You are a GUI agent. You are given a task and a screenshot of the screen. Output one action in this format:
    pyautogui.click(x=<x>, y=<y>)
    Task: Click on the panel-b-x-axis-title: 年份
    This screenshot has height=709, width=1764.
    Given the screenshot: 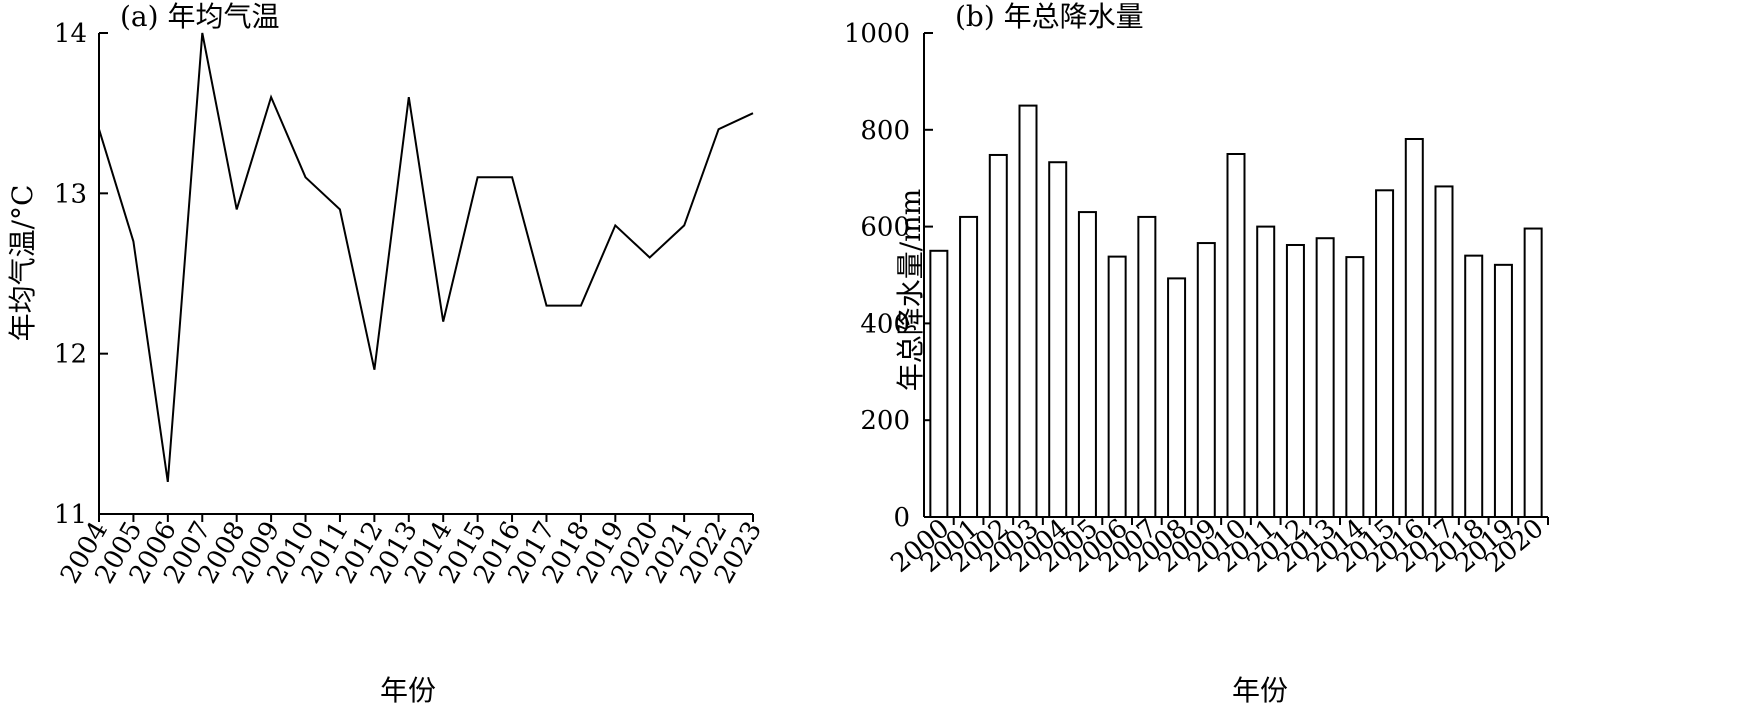 What is the action you would take?
    pyautogui.click(x=1260, y=690)
    